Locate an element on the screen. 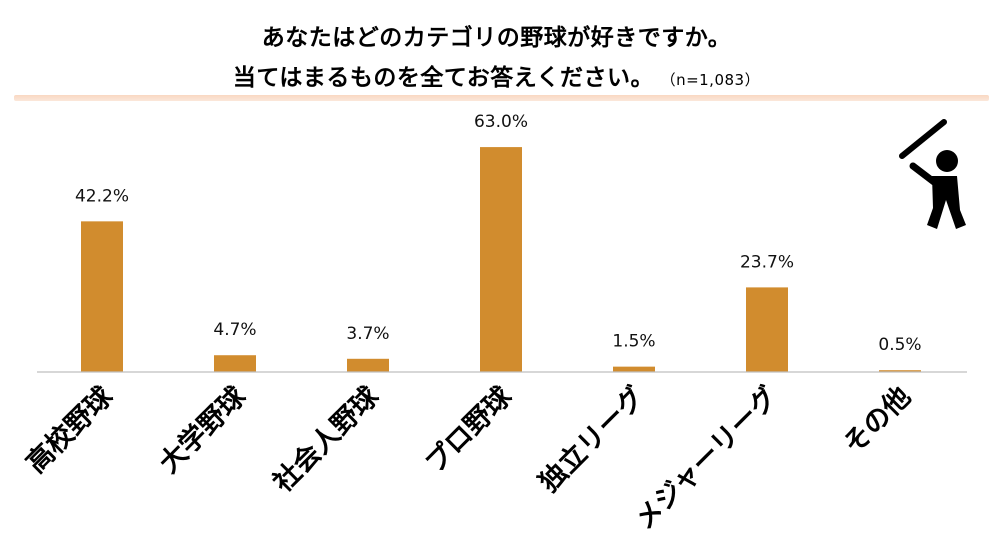 The width and height of the screenshot is (993, 549). value-label-0: 42.2% is located at coordinates (102, 196).